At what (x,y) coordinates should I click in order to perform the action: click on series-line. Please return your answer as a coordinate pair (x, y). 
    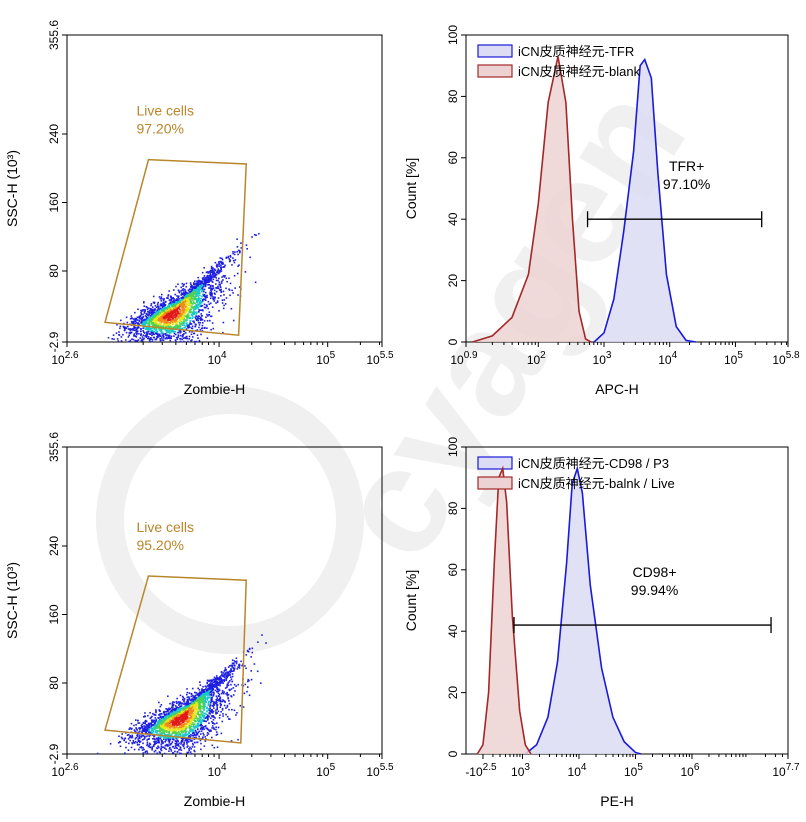
    Looking at the image, I should click on (645, 200).